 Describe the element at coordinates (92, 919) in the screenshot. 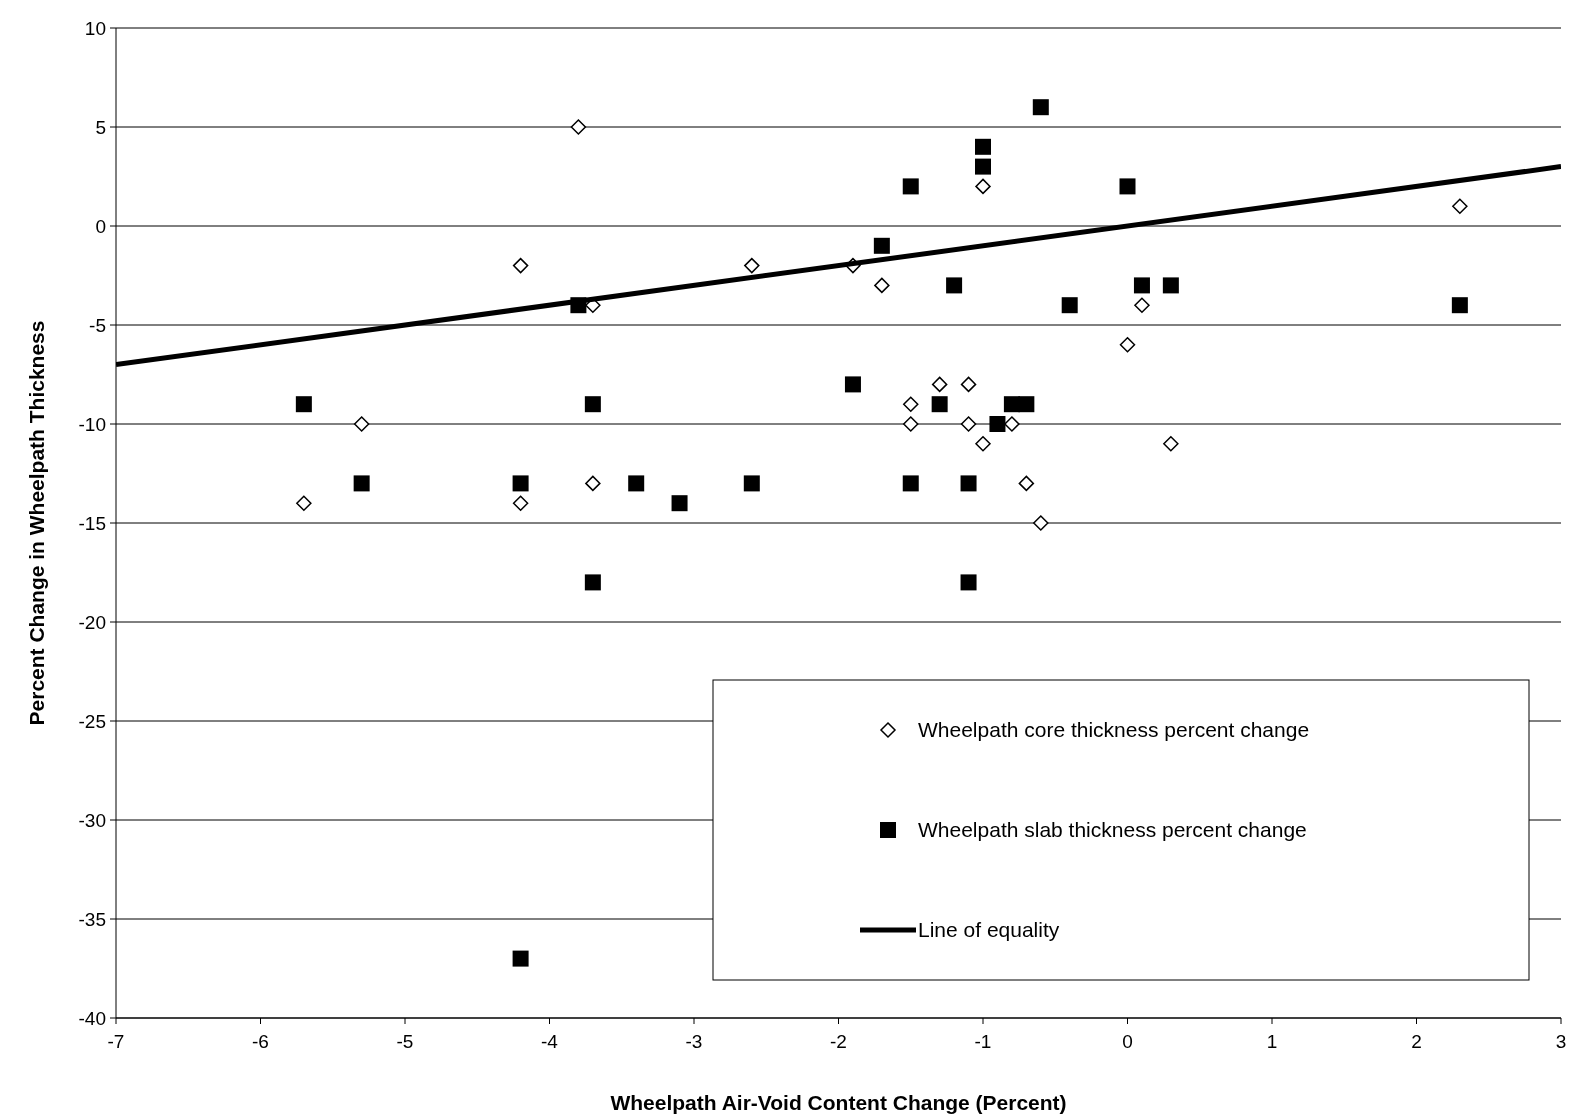

I see `y-tick-label: -35` at that location.